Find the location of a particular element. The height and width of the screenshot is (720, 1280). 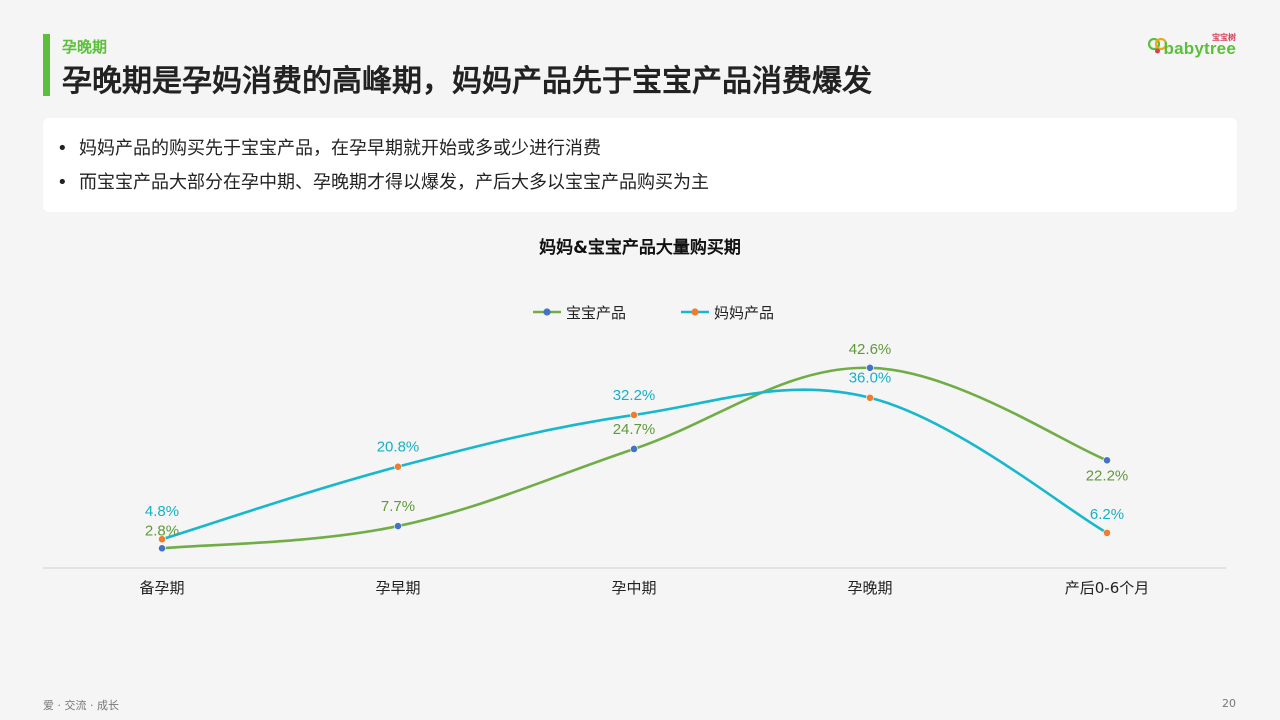

summary-bullet-2: • 而宝宝产品大部分在孕中期、孕晚期才得以爆发，产后大多以宝宝产品购买为主 is located at coordinates (383, 181).